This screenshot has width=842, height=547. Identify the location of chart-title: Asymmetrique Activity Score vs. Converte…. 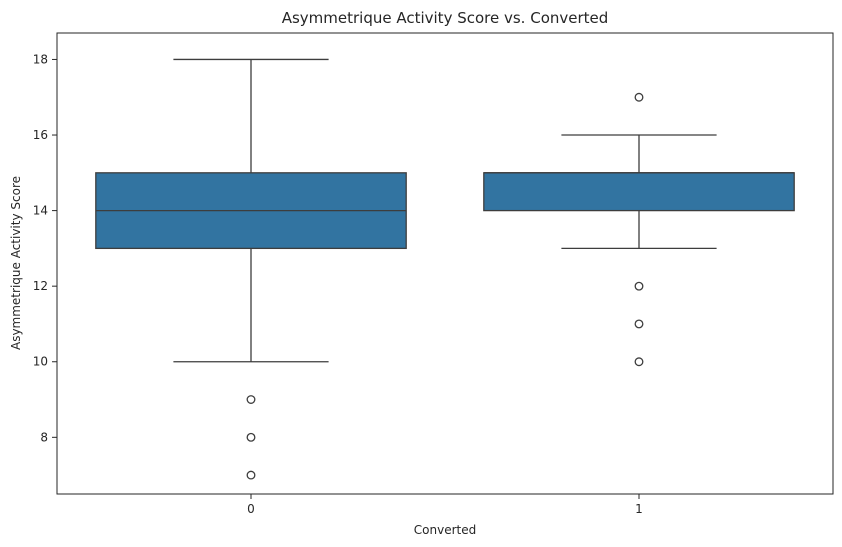
(445, 18).